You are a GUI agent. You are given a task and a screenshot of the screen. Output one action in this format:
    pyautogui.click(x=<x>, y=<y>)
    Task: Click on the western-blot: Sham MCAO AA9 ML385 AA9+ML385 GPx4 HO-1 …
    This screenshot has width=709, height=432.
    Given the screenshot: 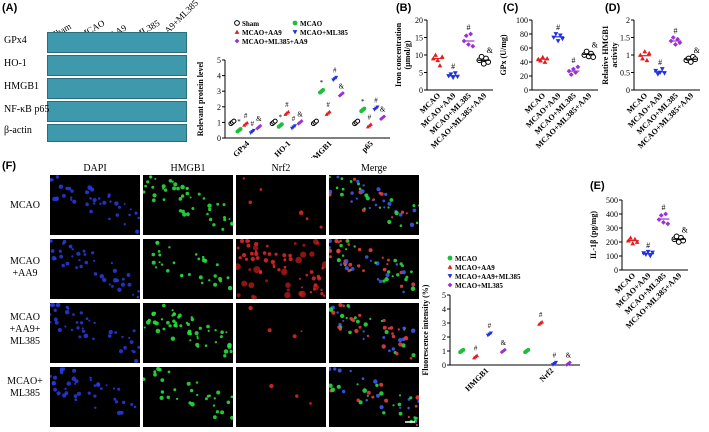 What is the action you would take?
    pyautogui.click(x=100, y=71)
    